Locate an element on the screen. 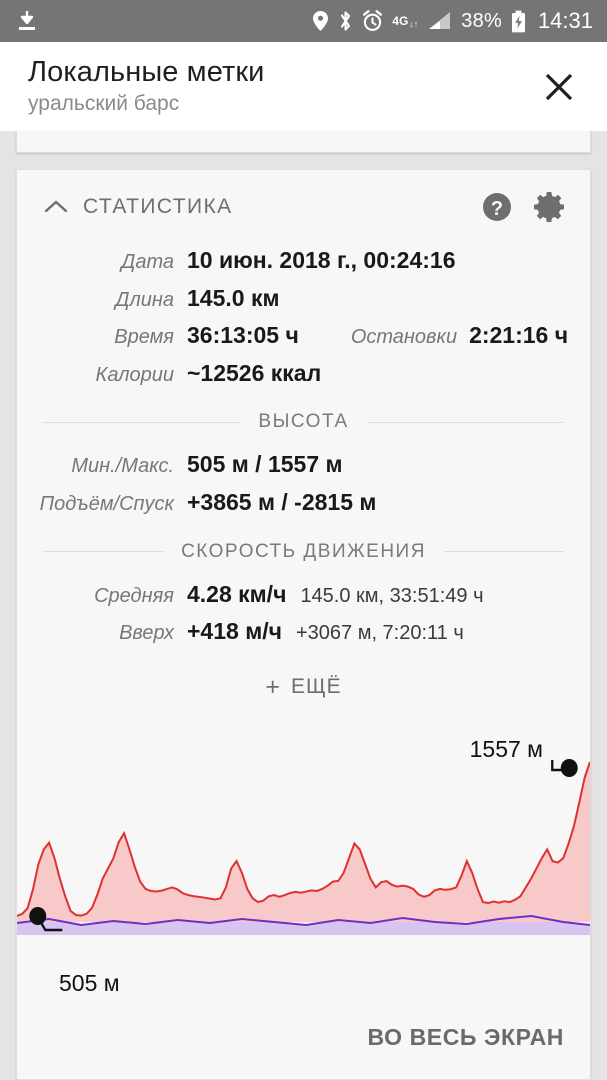  speed-title: СКОРОСТЬ ДВИЖЕНИЯ is located at coordinates (303, 551).